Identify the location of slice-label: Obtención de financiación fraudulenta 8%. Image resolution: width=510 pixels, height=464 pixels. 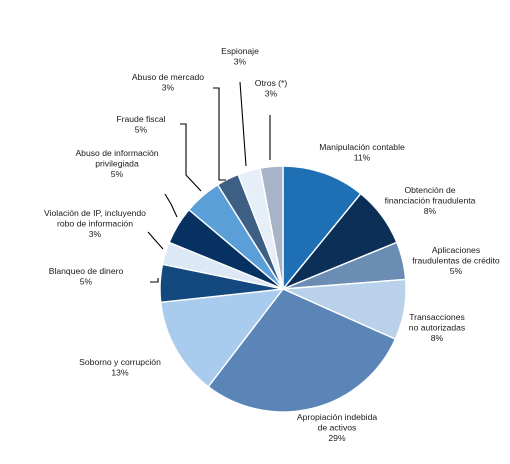
(430, 200).